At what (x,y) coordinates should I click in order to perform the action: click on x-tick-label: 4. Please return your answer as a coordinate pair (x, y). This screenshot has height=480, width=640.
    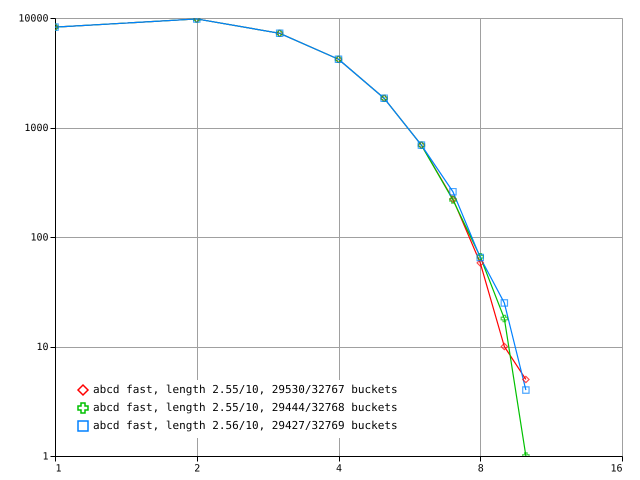
    Looking at the image, I should click on (339, 469).